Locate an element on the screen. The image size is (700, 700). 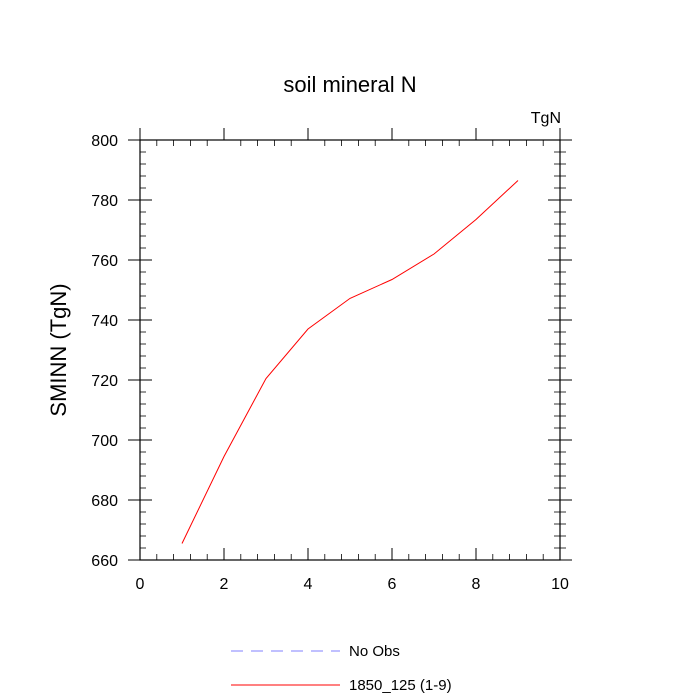
y-tick-label-2: 700 is located at coordinates (104, 441).